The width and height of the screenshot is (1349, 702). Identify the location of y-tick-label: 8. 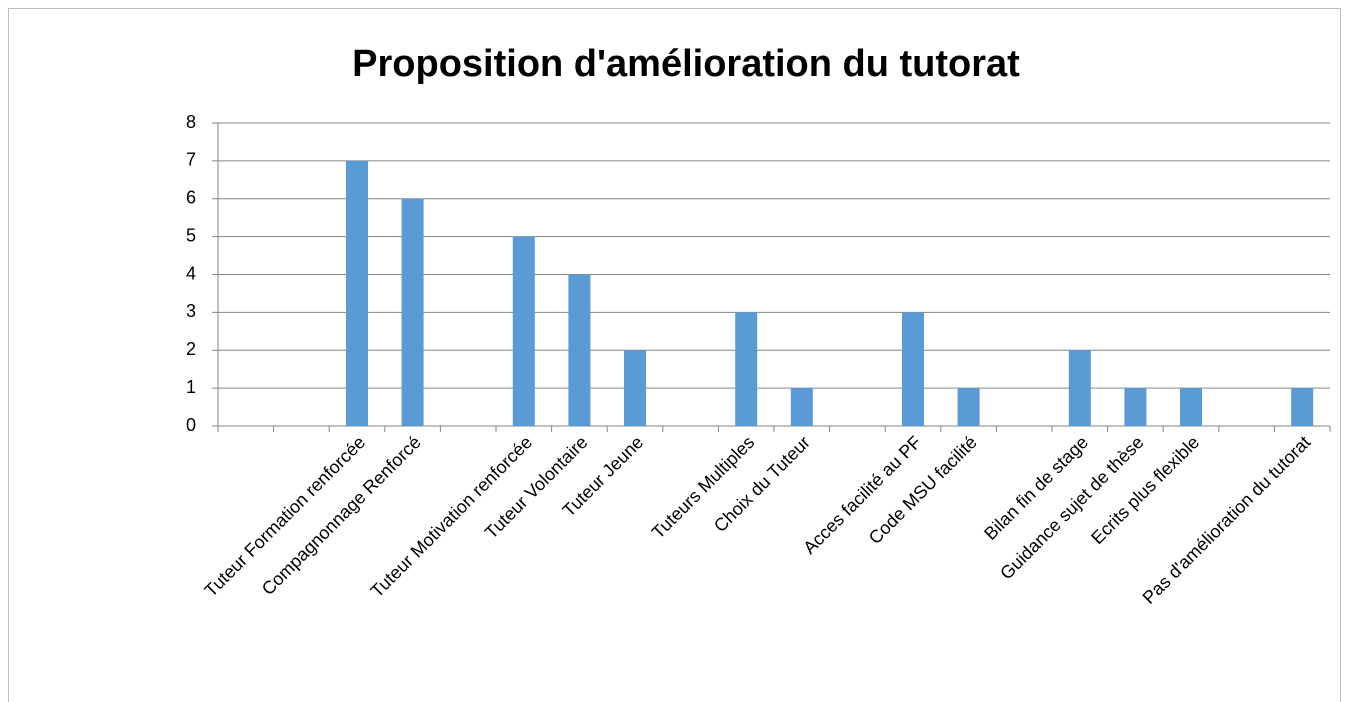
(191, 122).